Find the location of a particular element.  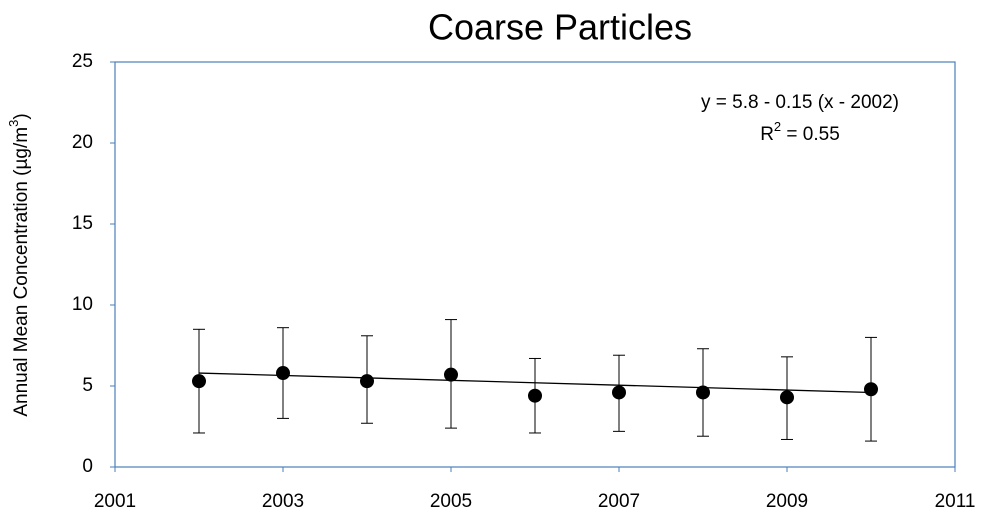

y-label-end: ) is located at coordinates (21, 116).